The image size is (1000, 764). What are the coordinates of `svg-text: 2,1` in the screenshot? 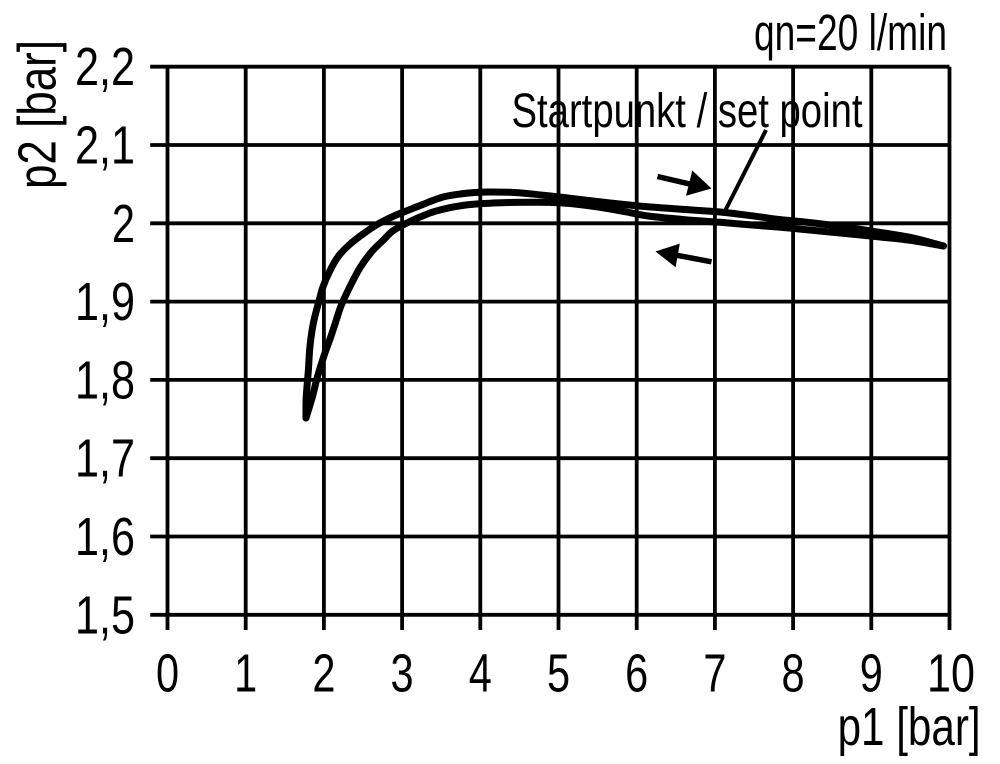 It's located at (105, 146).